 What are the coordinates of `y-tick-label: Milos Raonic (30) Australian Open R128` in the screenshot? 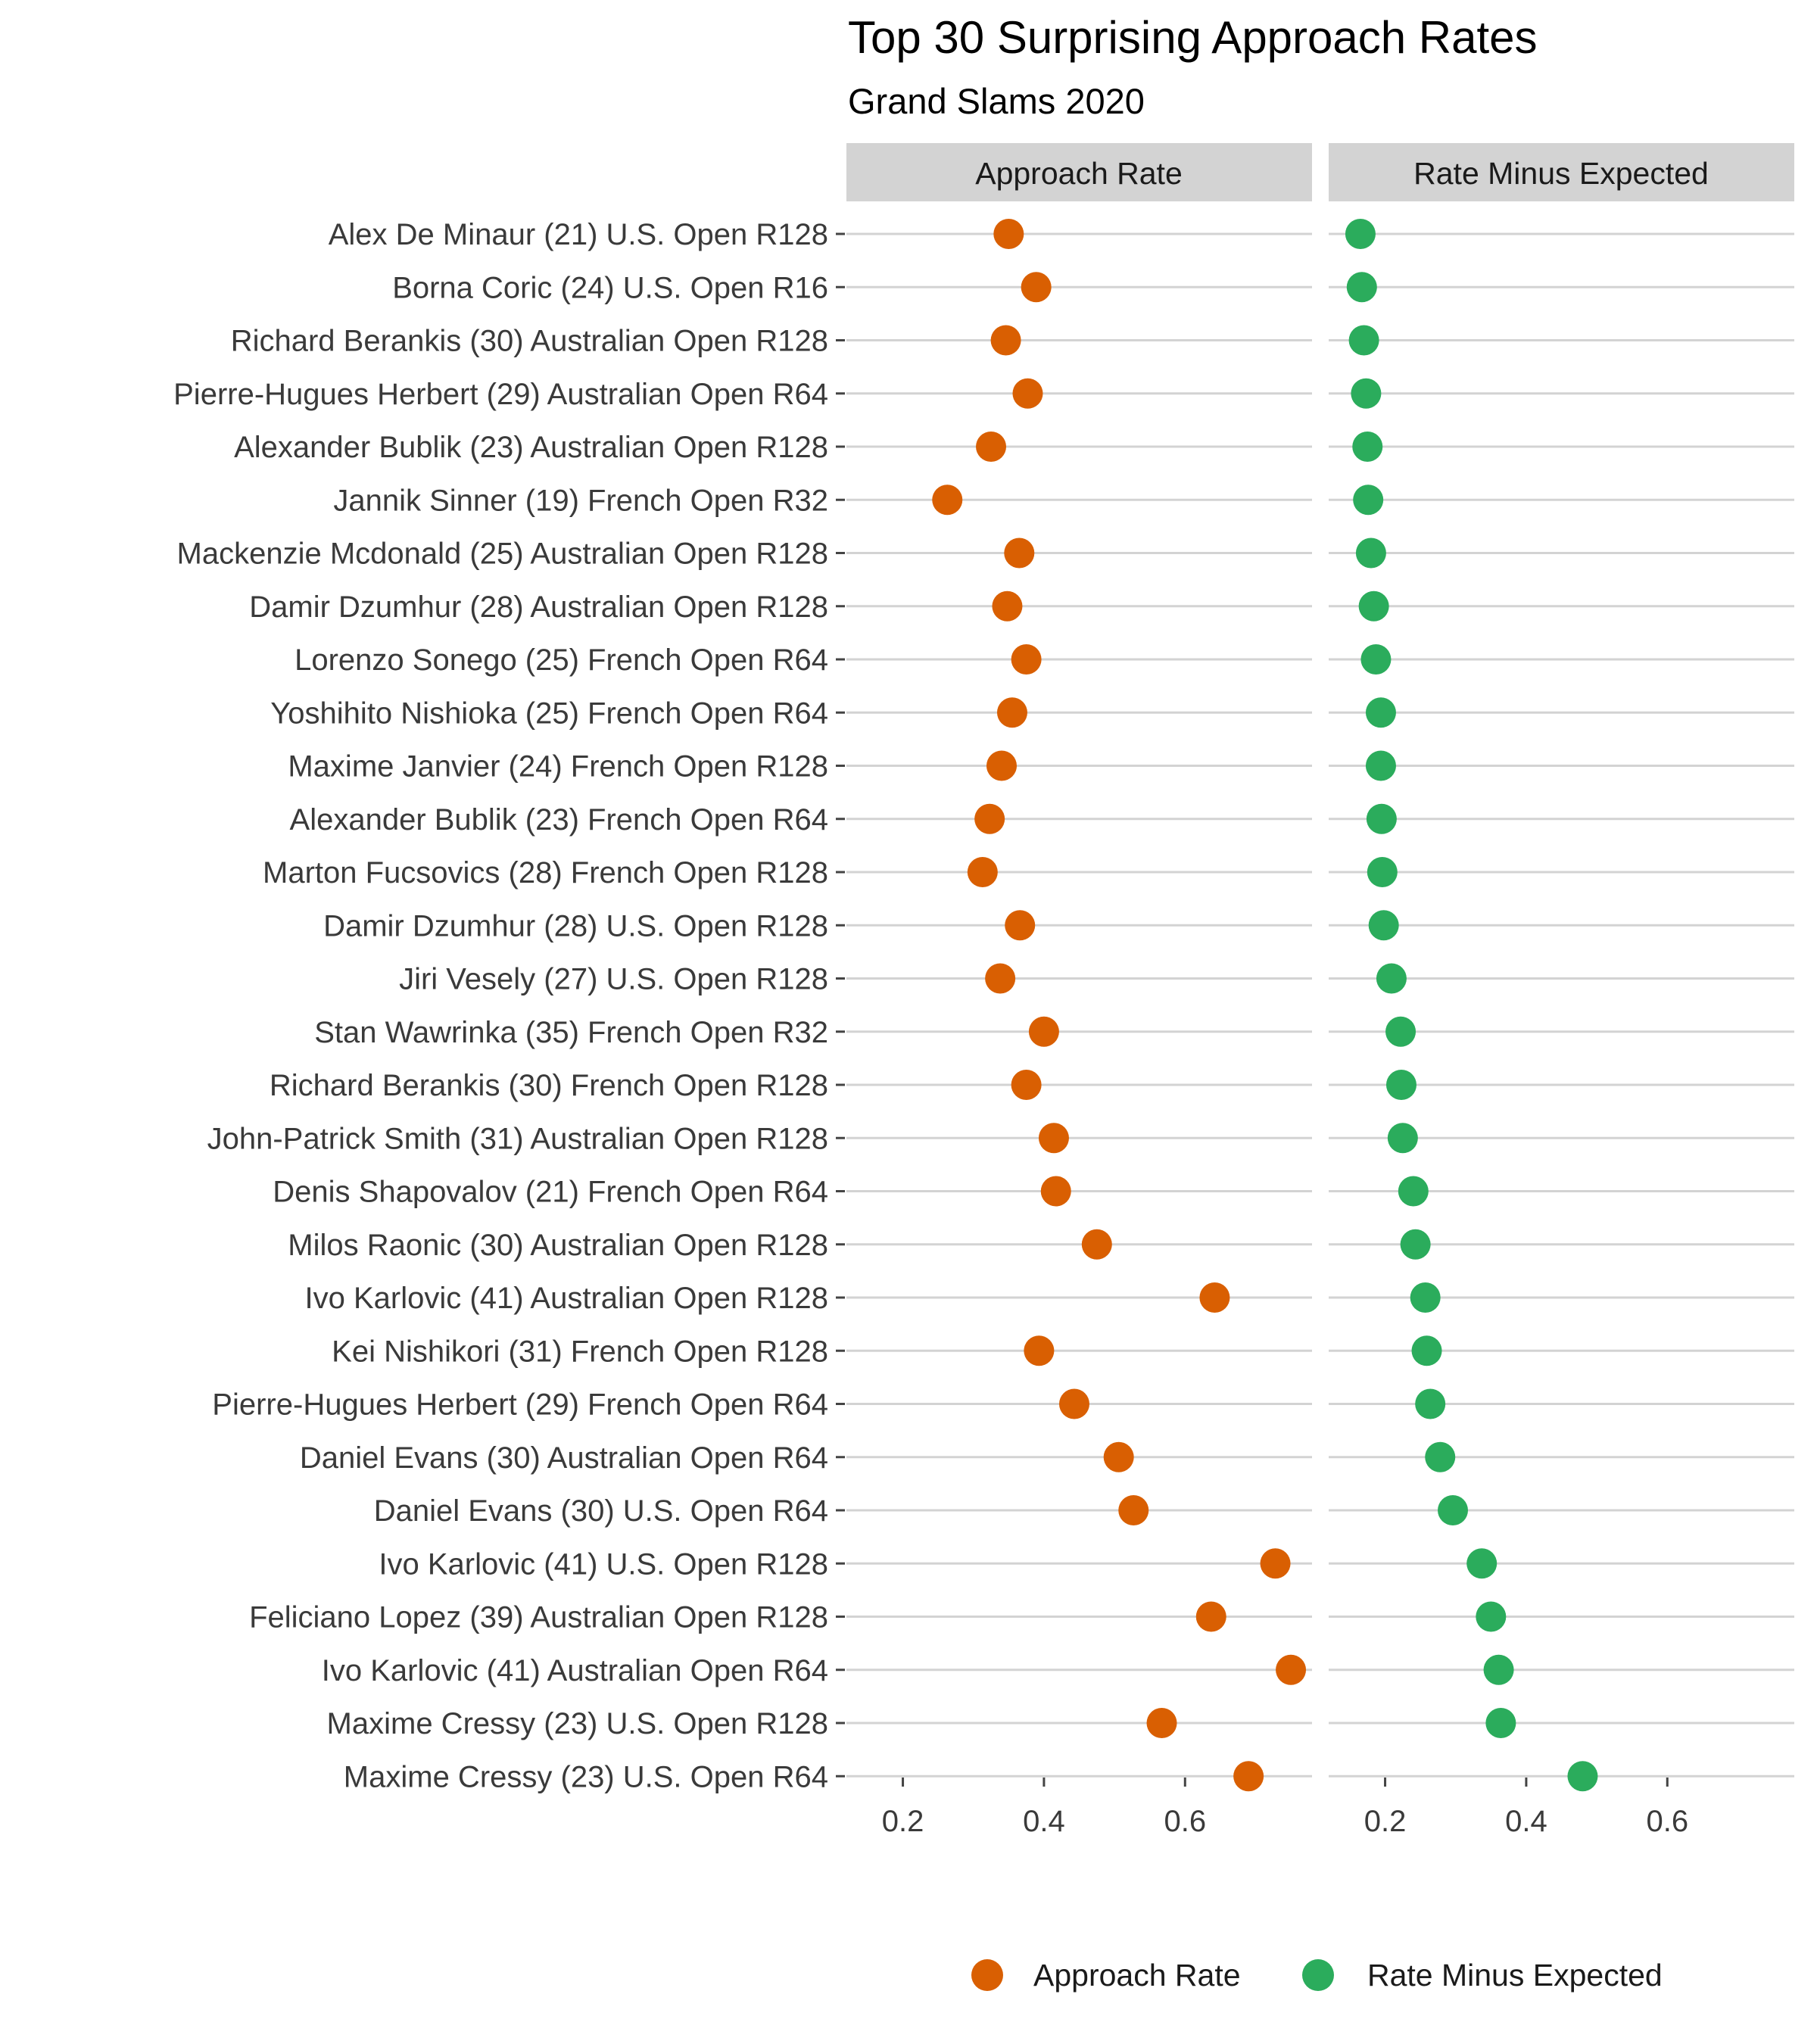 It's located at (558, 1245).